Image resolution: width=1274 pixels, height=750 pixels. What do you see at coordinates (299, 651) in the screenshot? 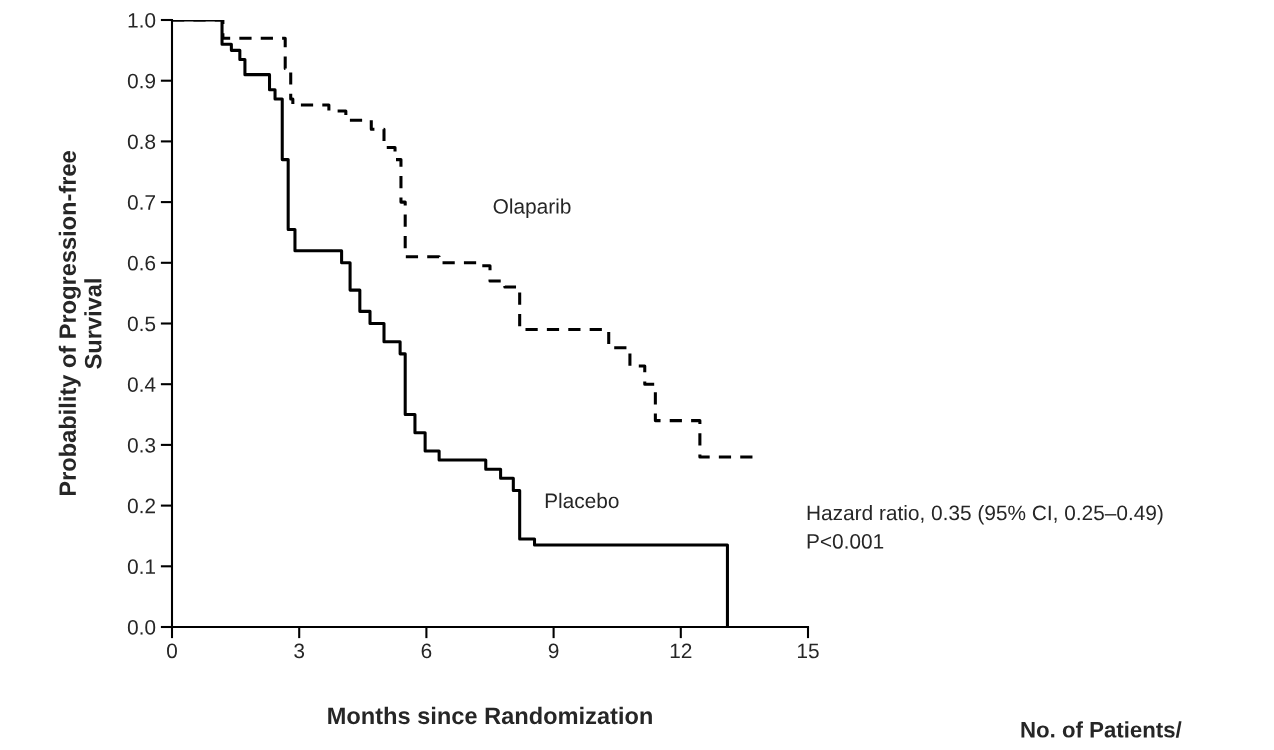
I see `x-tick-label: 3` at bounding box center [299, 651].